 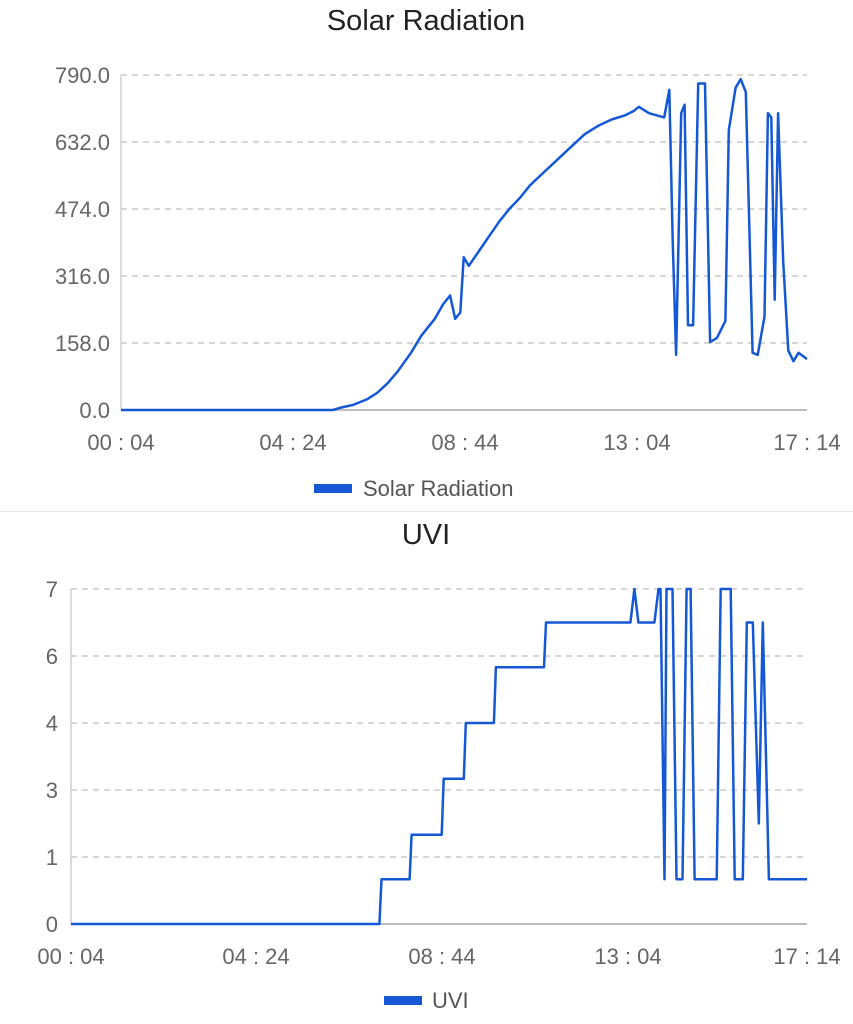 What do you see at coordinates (82, 343) in the screenshot?
I see `y-tick-label: 158.0` at bounding box center [82, 343].